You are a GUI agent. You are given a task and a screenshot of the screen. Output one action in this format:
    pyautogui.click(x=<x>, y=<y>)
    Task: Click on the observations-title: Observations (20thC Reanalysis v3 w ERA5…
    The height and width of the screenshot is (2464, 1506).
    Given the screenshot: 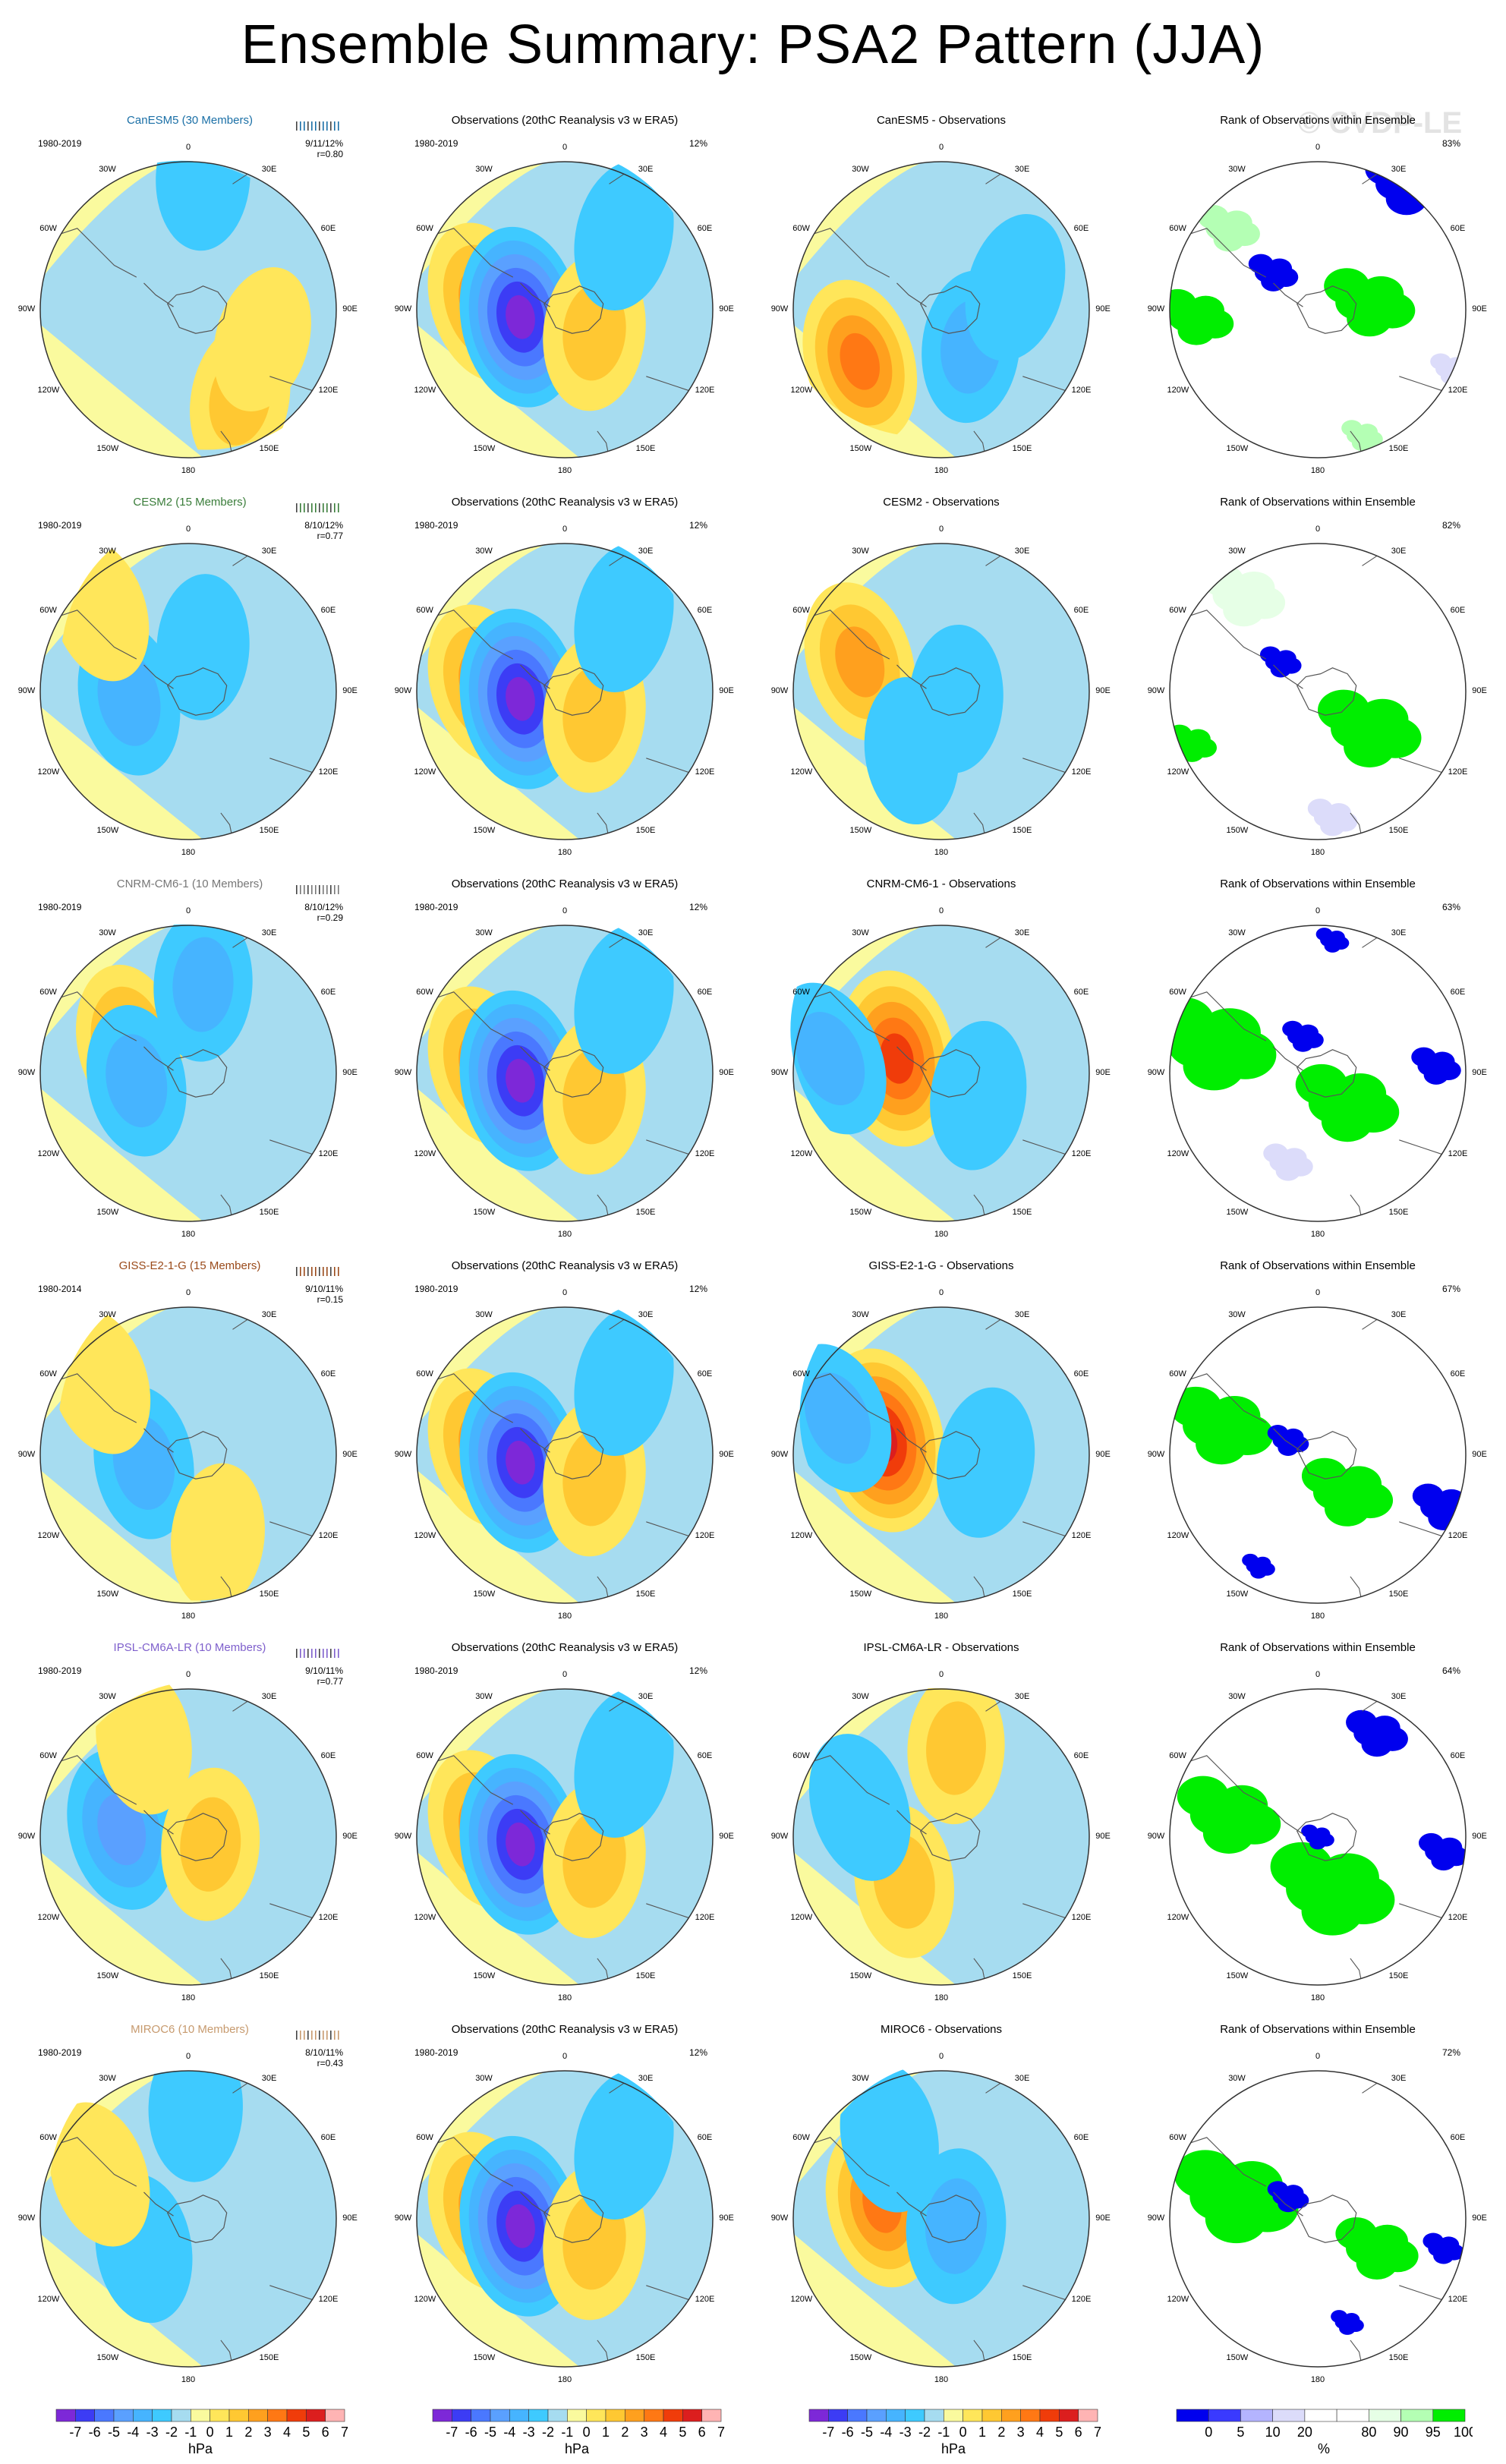 What is the action you would take?
    pyautogui.click(x=565, y=1647)
    